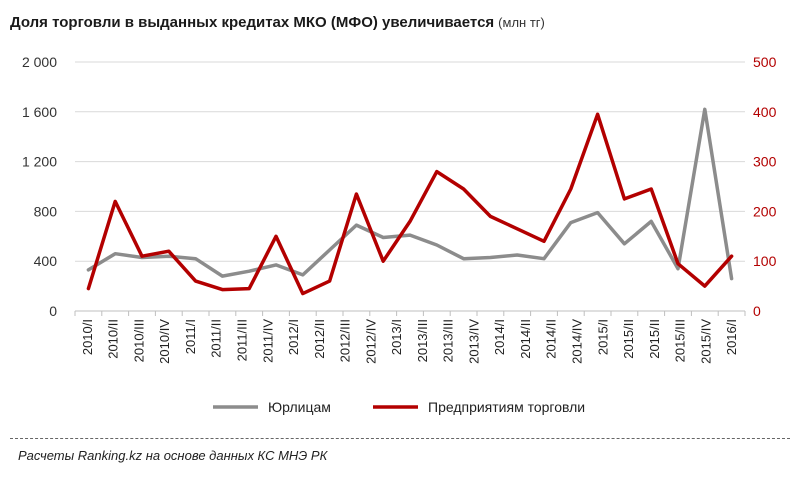 This screenshot has height=480, width=800. What do you see at coordinates (216, 338) in the screenshot?
I see `x-tick-label: 2011/II` at bounding box center [216, 338].